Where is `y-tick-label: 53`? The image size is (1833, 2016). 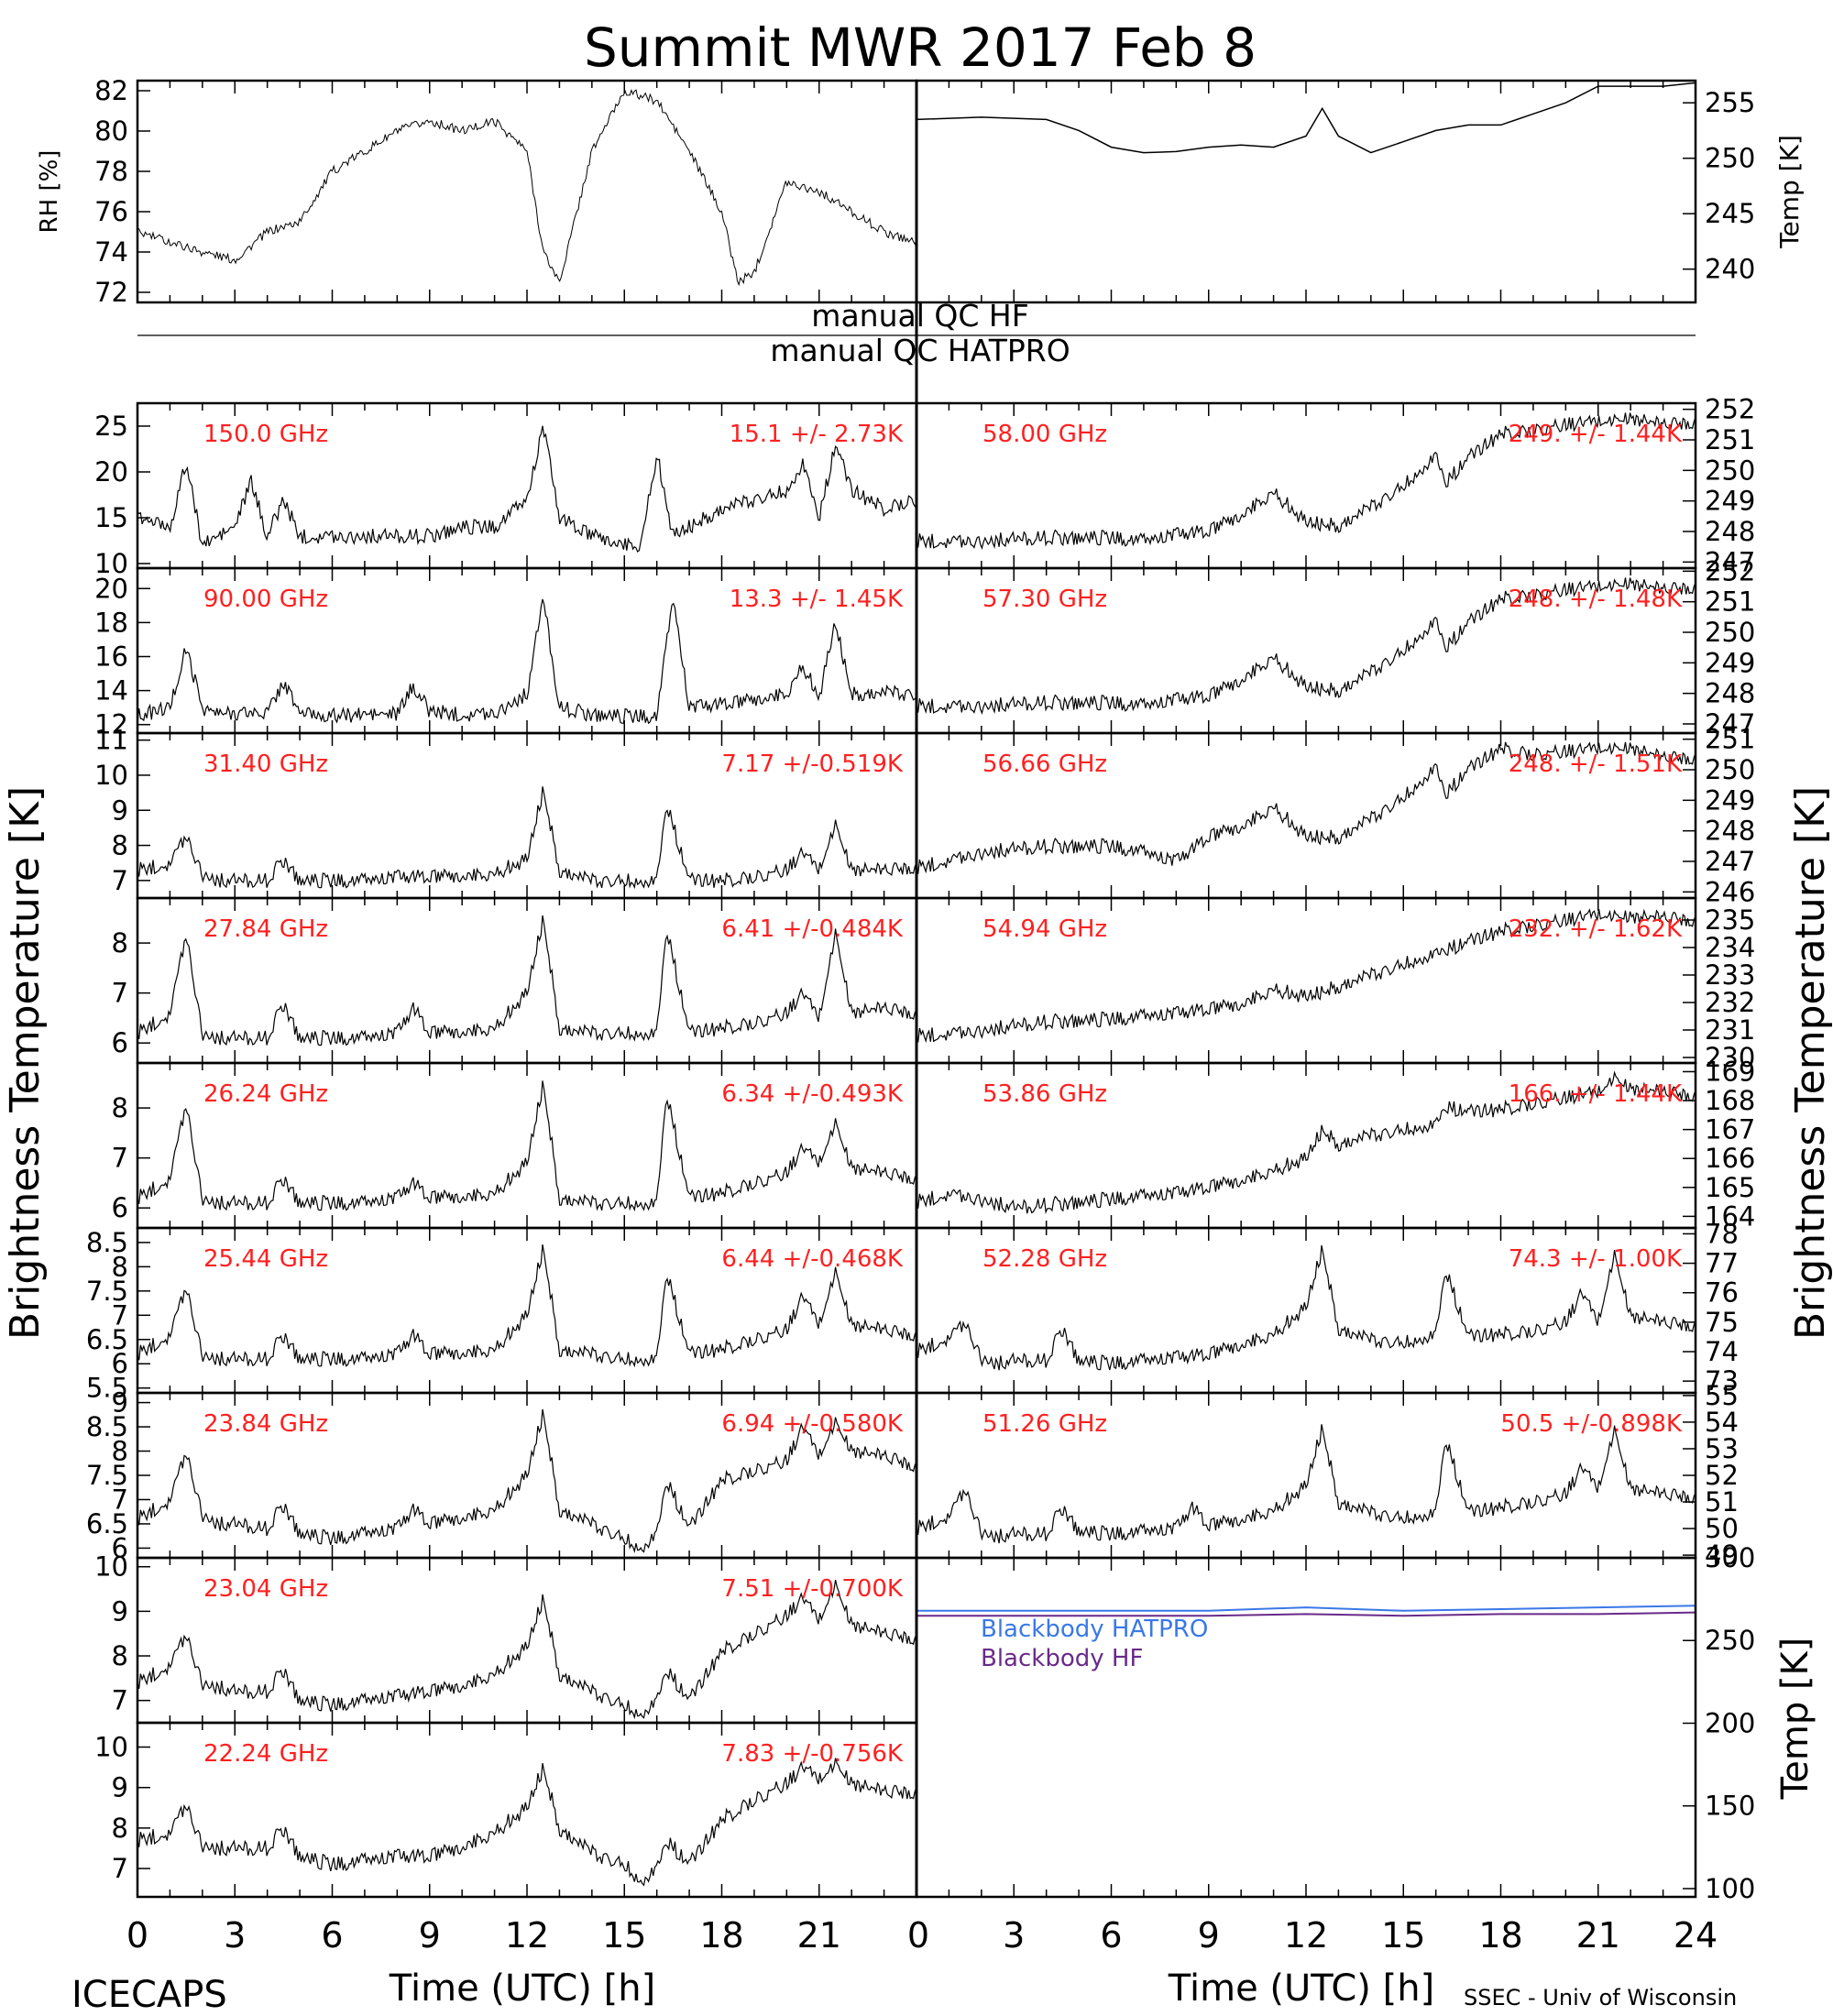
y-tick-label: 53 is located at coordinates (1722, 1448).